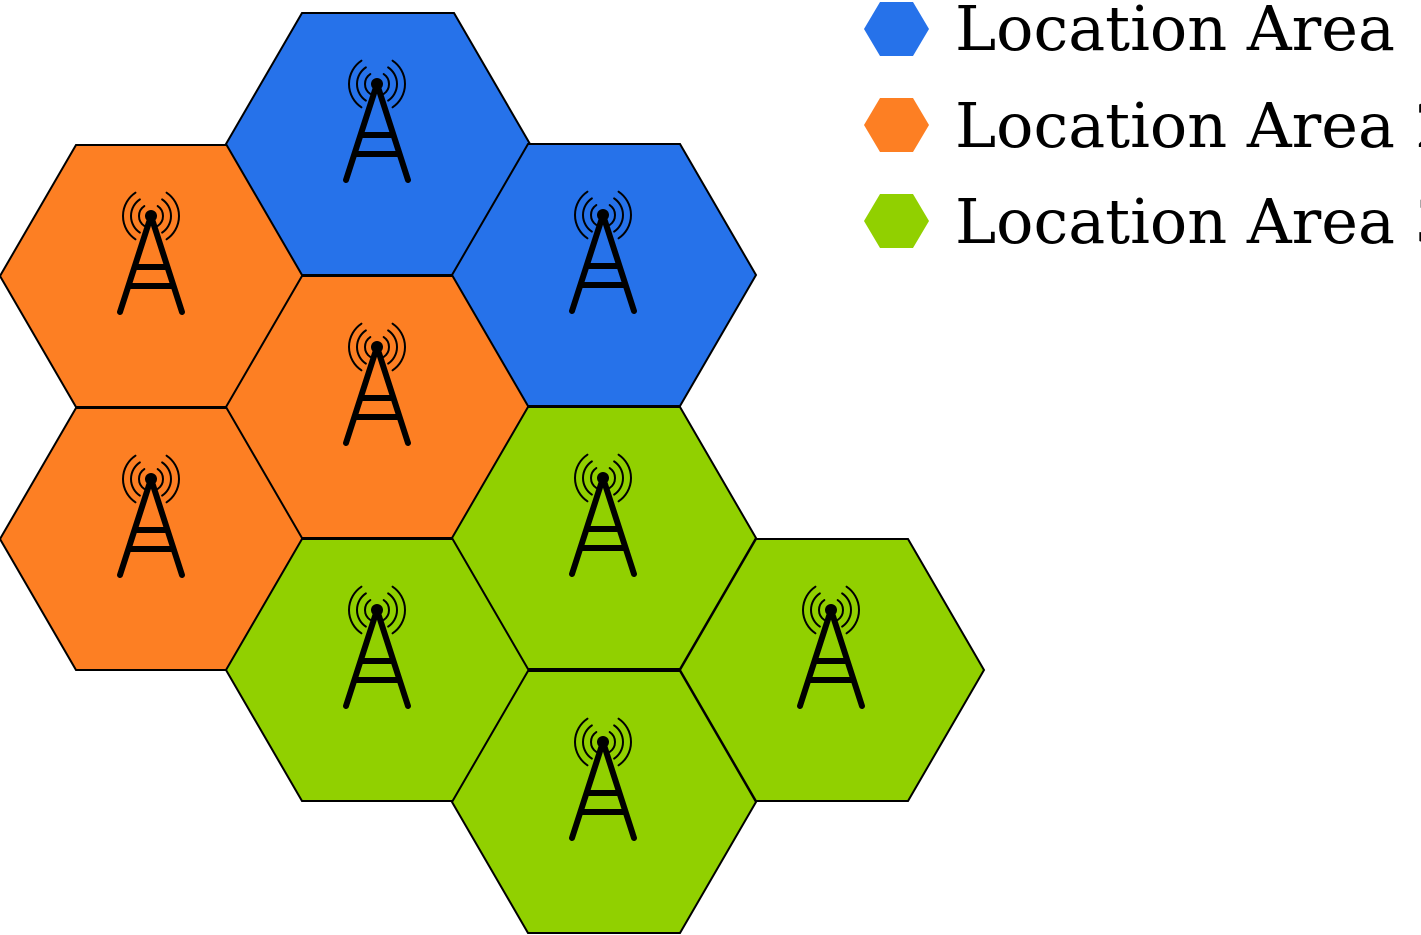  Describe the element at coordinates (1188, 125) in the screenshot. I see `legend-label: Location Area 2` at that location.